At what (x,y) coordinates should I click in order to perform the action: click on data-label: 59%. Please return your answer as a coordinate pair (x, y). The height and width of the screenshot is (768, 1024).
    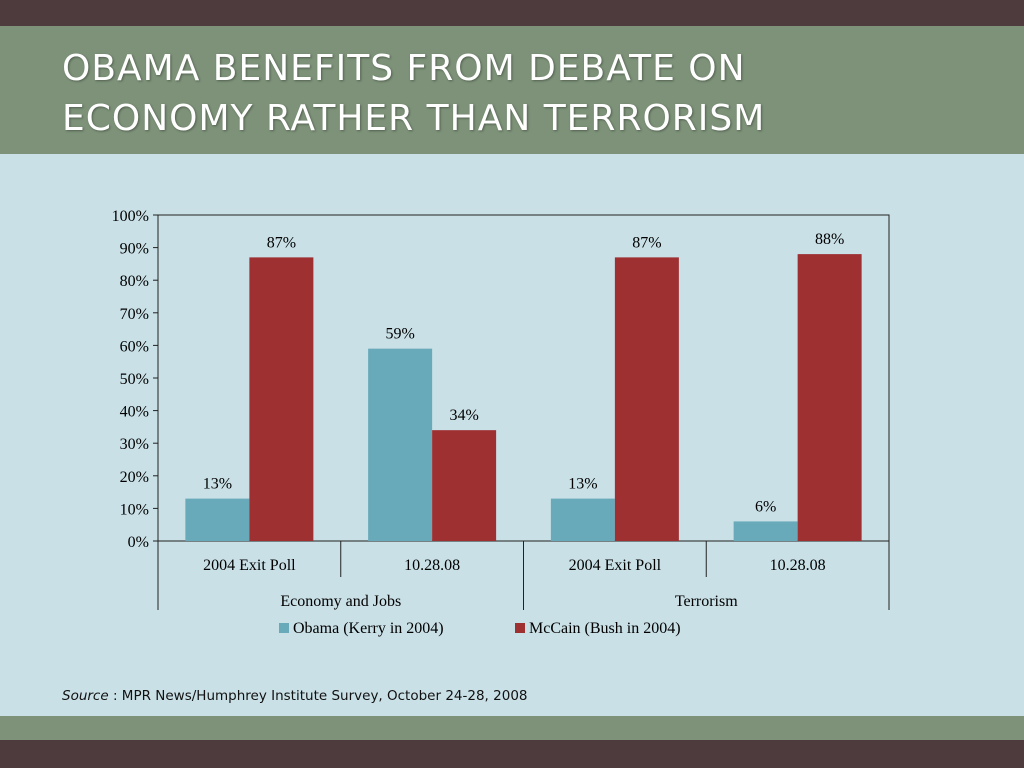
    Looking at the image, I should click on (399, 334).